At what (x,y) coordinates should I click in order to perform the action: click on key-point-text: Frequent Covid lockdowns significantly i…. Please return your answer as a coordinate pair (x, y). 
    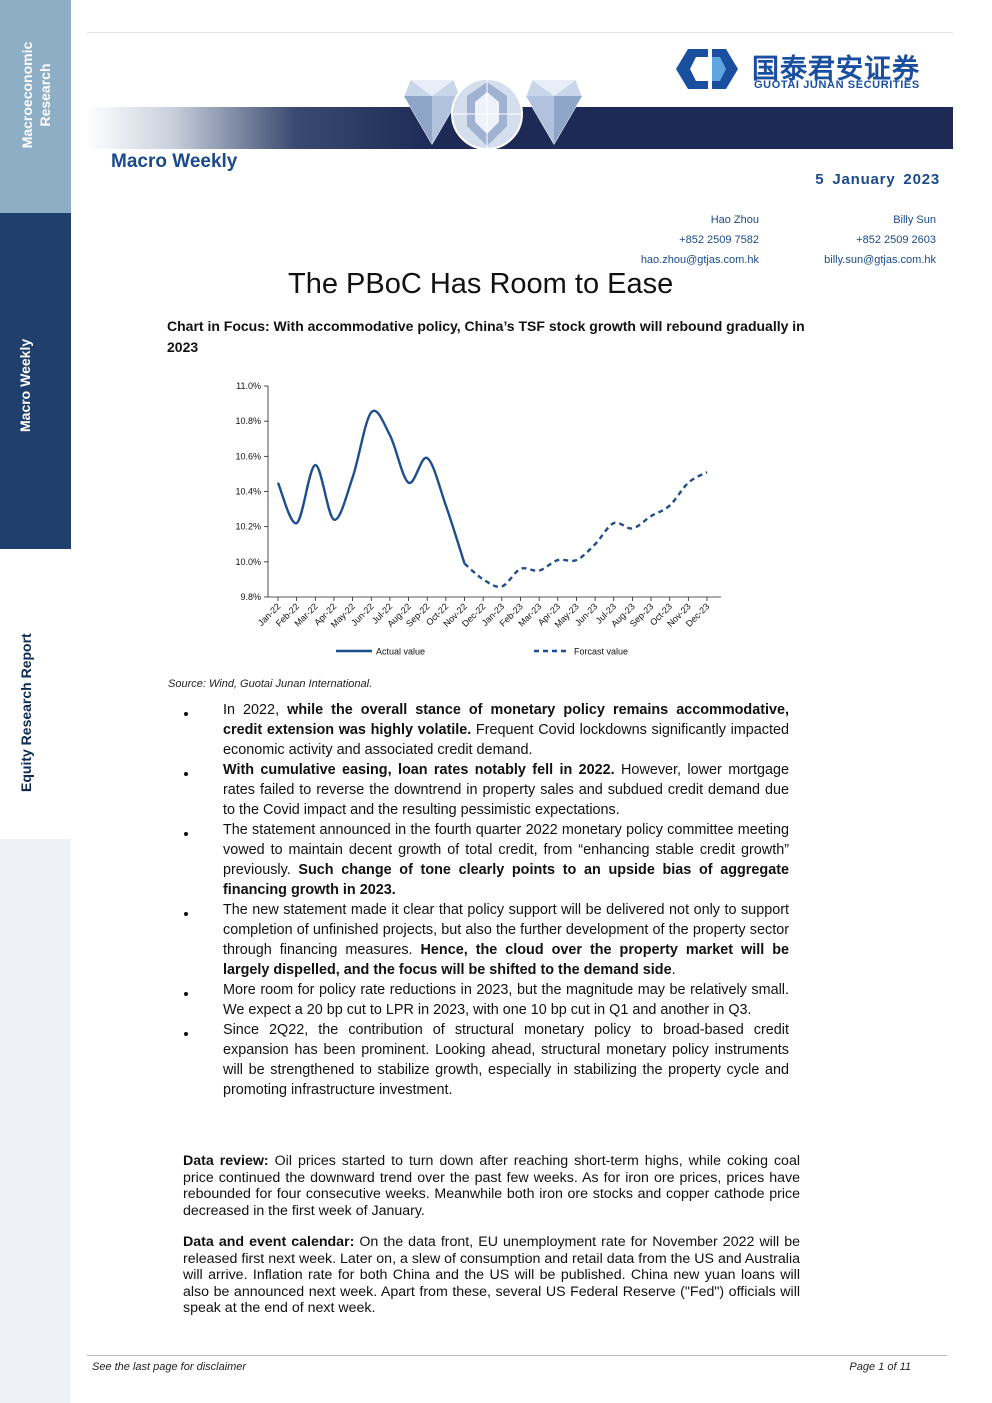
    Looking at the image, I should click on (506, 740).